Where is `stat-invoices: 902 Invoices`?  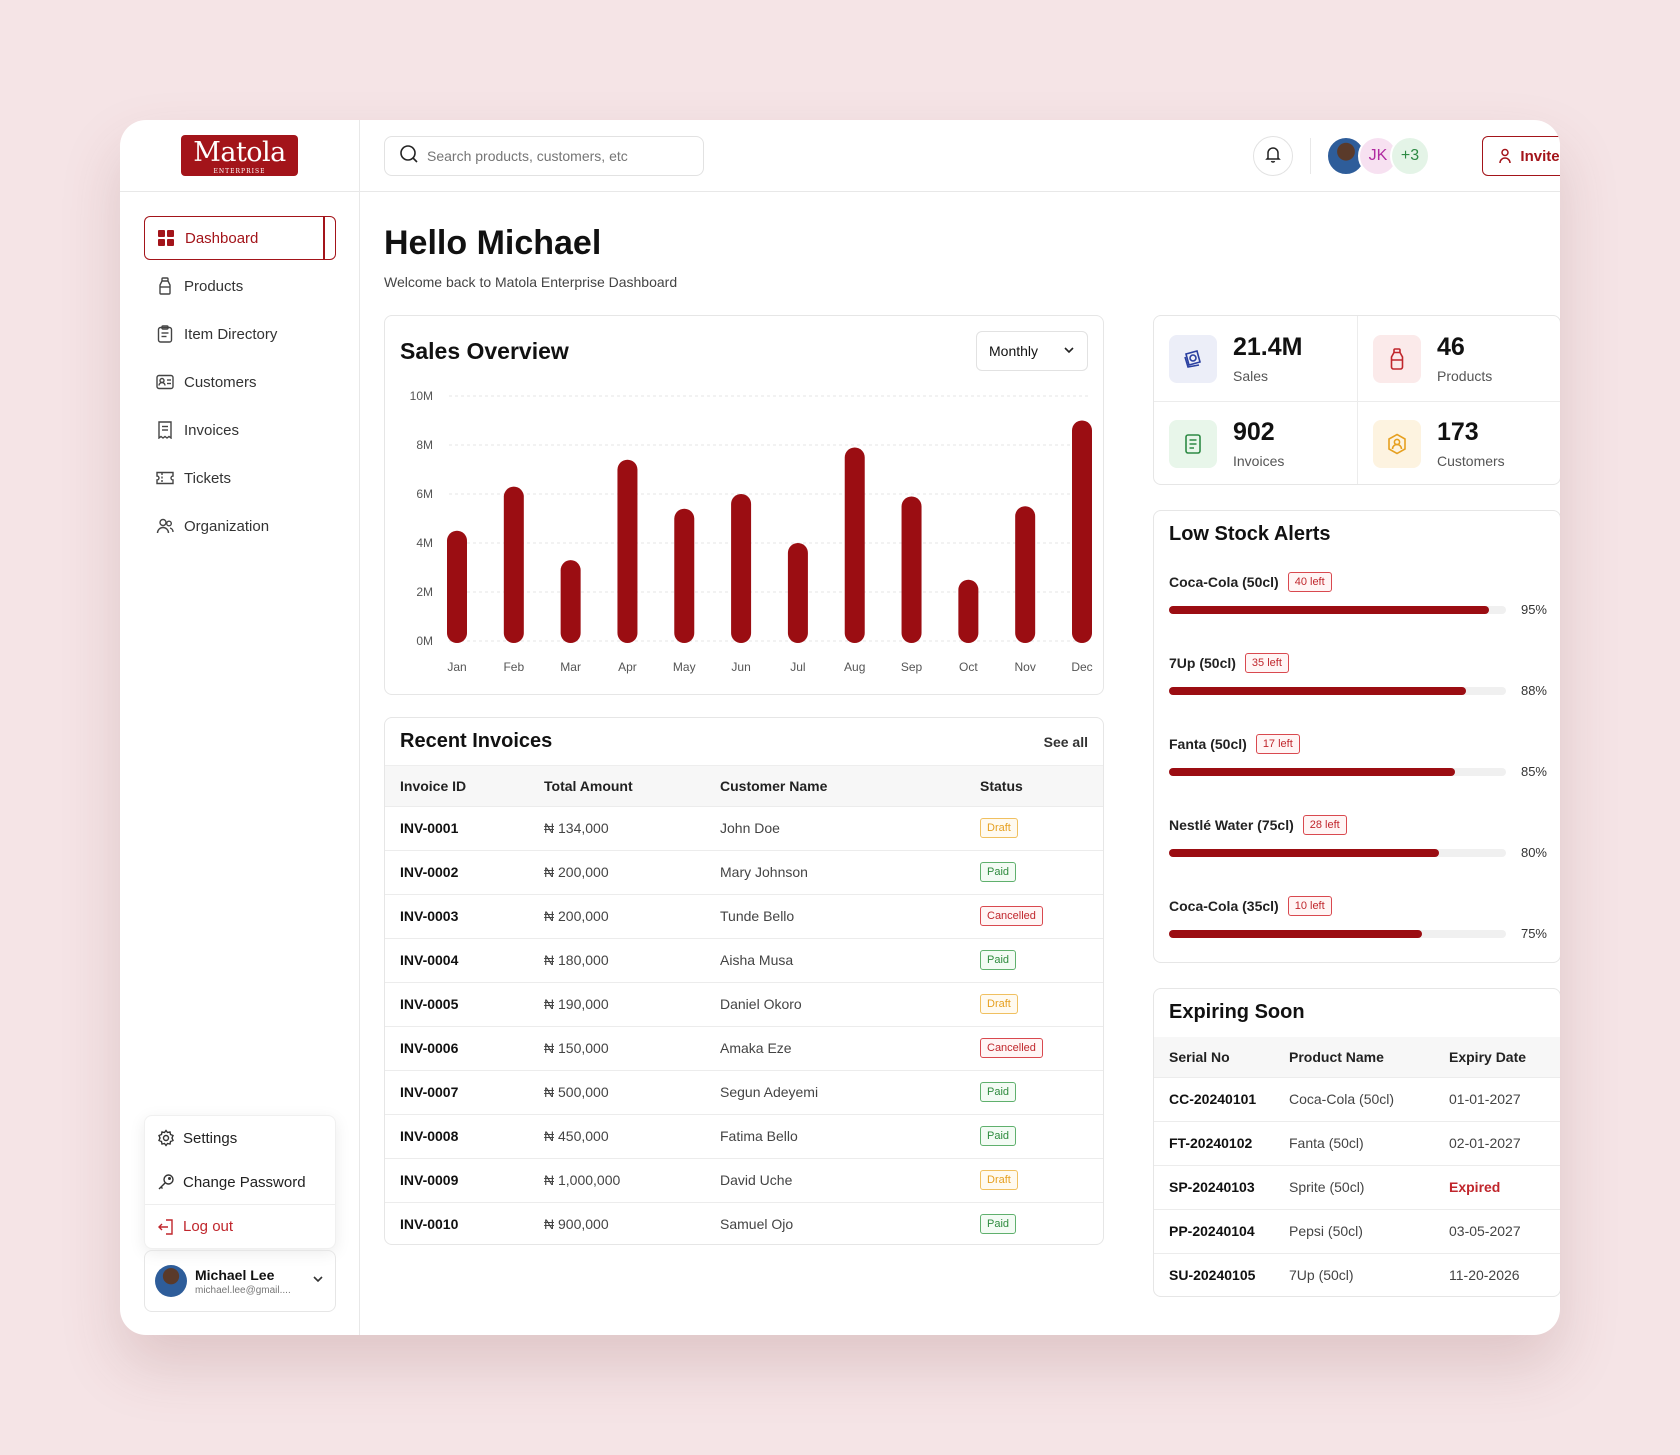 stat-invoices: 902 Invoices is located at coordinates (1256, 442).